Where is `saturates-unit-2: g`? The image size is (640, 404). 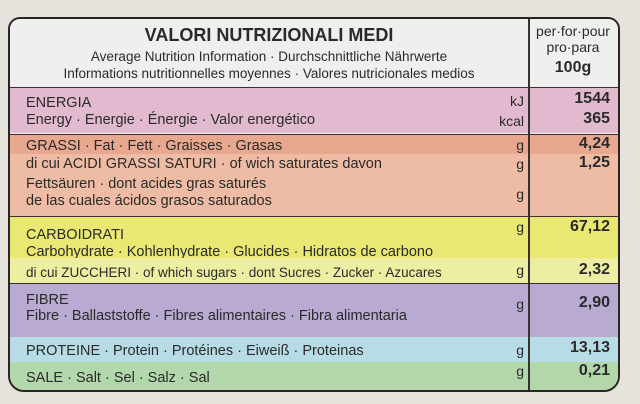
saturates-unit-2: g is located at coordinates (520, 194).